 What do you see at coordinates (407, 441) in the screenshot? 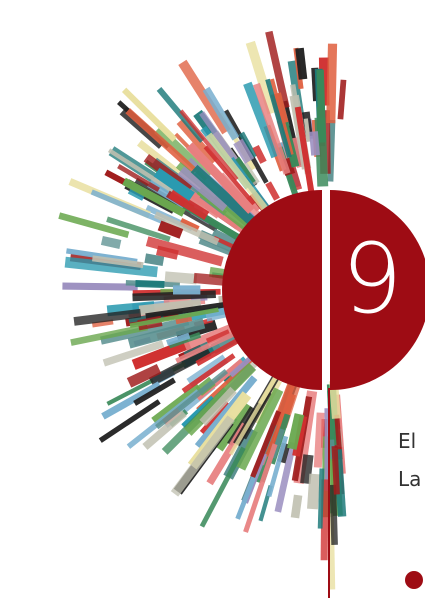
I see `text-line: El` at bounding box center [407, 441].